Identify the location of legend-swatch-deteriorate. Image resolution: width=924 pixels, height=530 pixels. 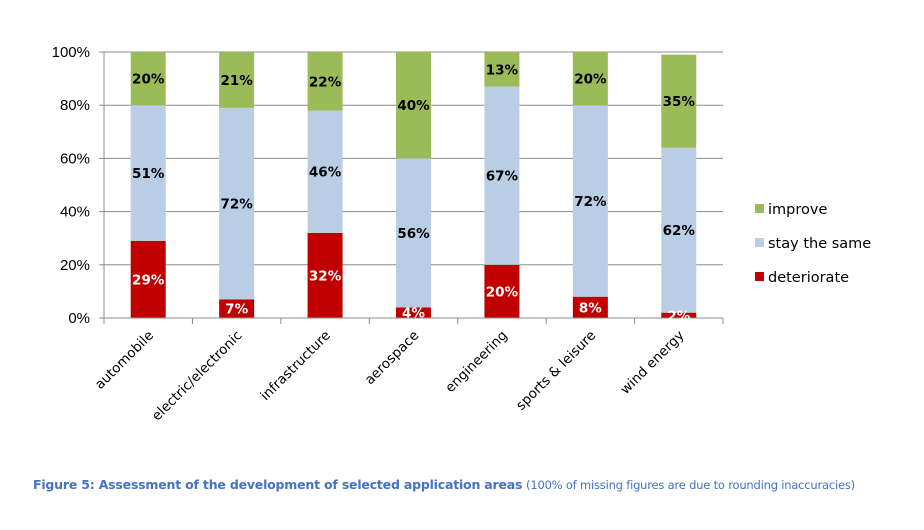
(759, 276).